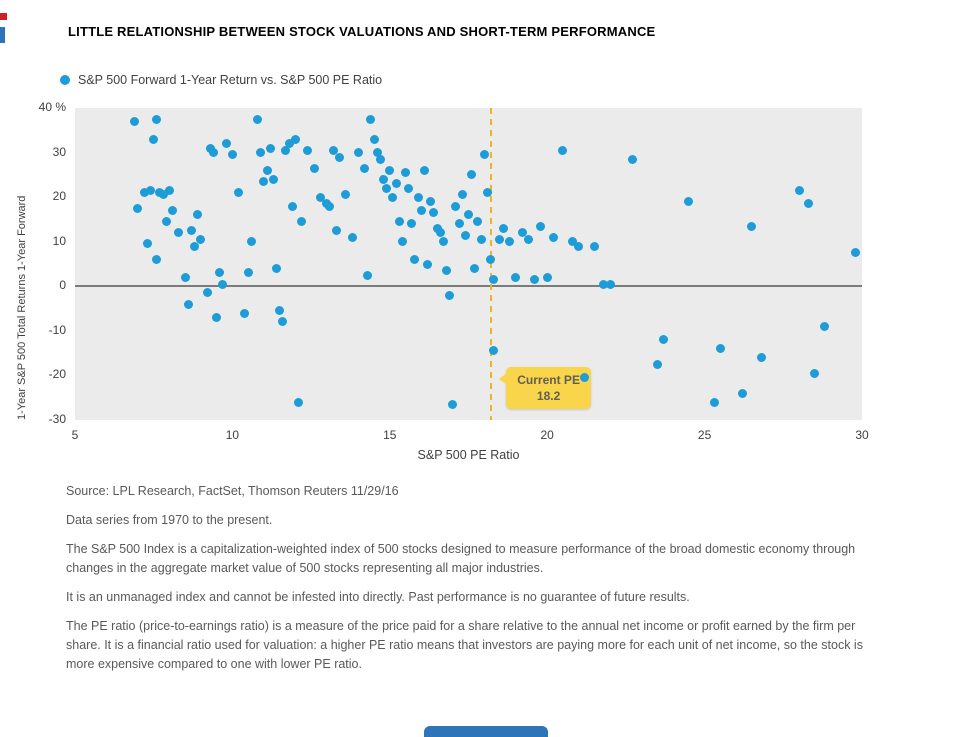  Describe the element at coordinates (57, 419) in the screenshot. I see `y-tick-label: -30` at that location.